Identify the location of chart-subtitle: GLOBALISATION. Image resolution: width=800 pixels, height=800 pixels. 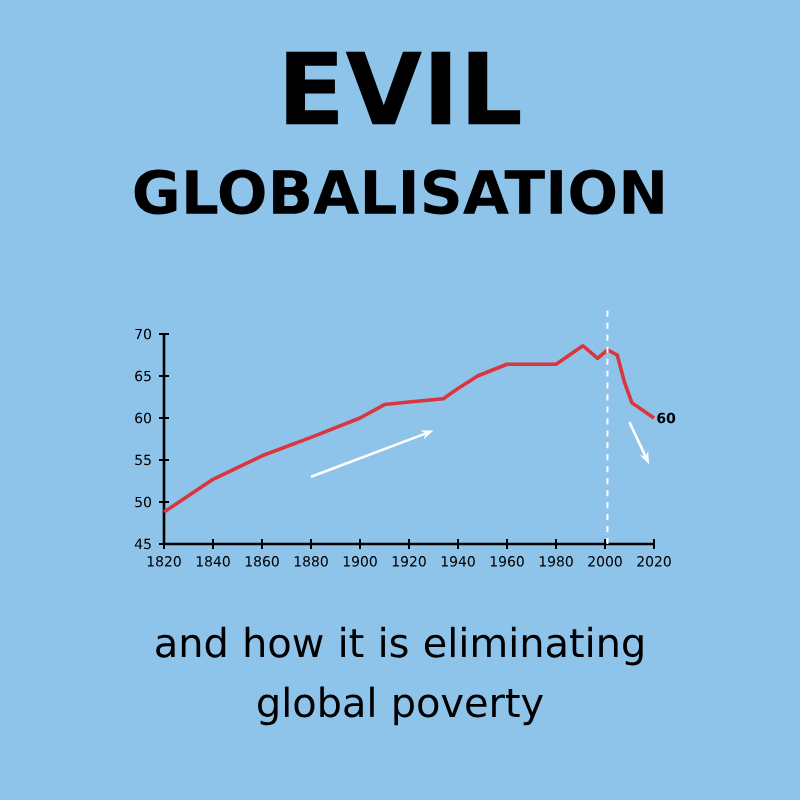
(398, 192).